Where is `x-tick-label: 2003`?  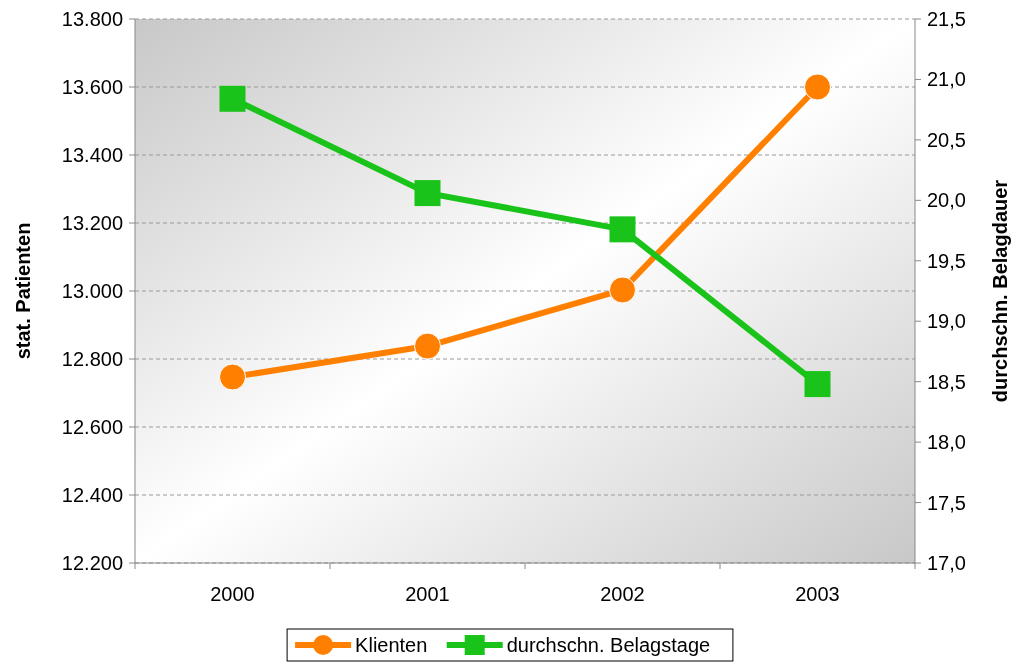
x-tick-label: 2003 is located at coordinates (817, 594).